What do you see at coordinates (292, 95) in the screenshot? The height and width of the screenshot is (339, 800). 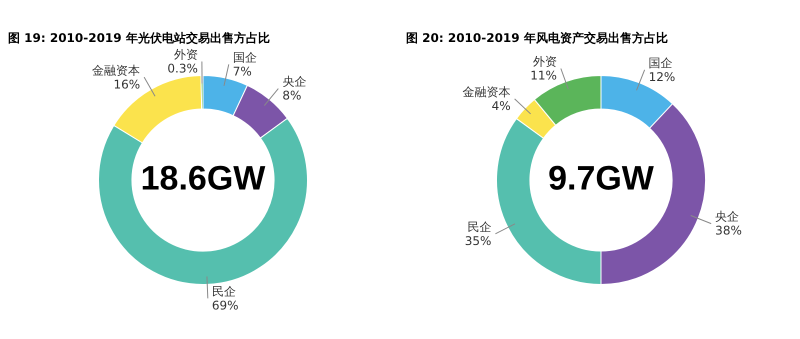 I see `data-label: 8%` at bounding box center [292, 95].